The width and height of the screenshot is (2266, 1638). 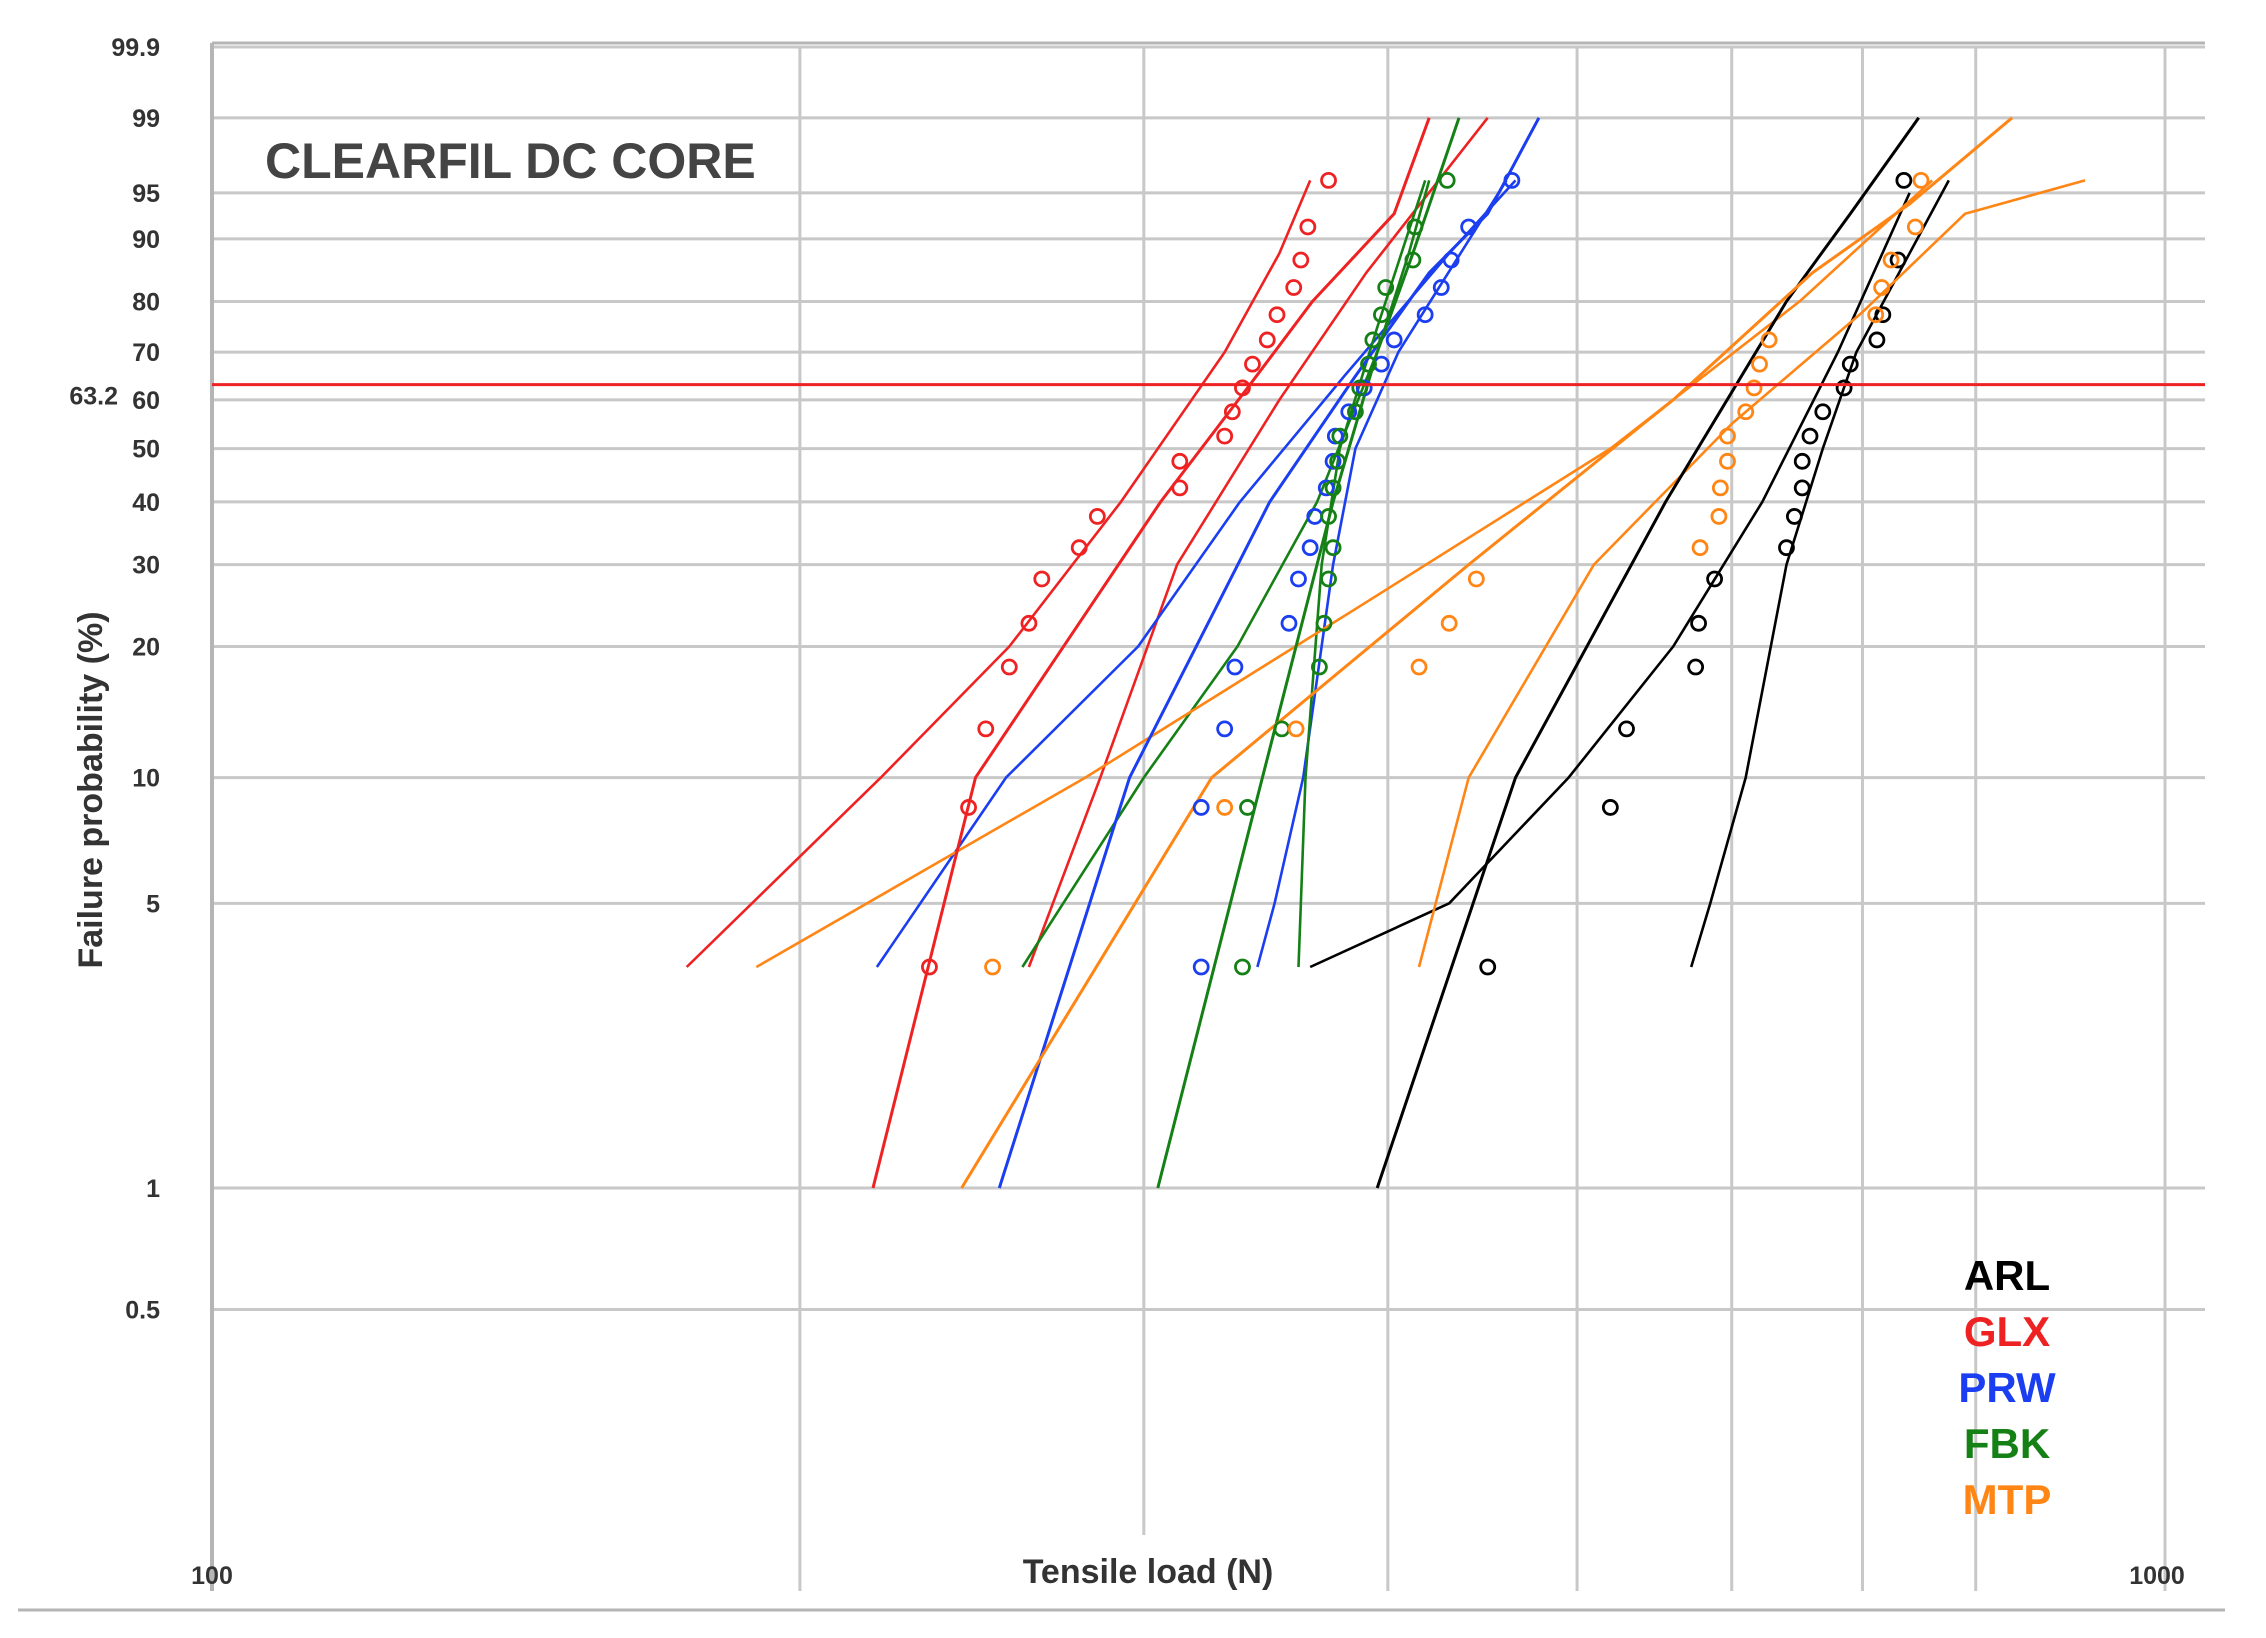 I want to click on x-axis-label-background, so click(x=1148, y=1567).